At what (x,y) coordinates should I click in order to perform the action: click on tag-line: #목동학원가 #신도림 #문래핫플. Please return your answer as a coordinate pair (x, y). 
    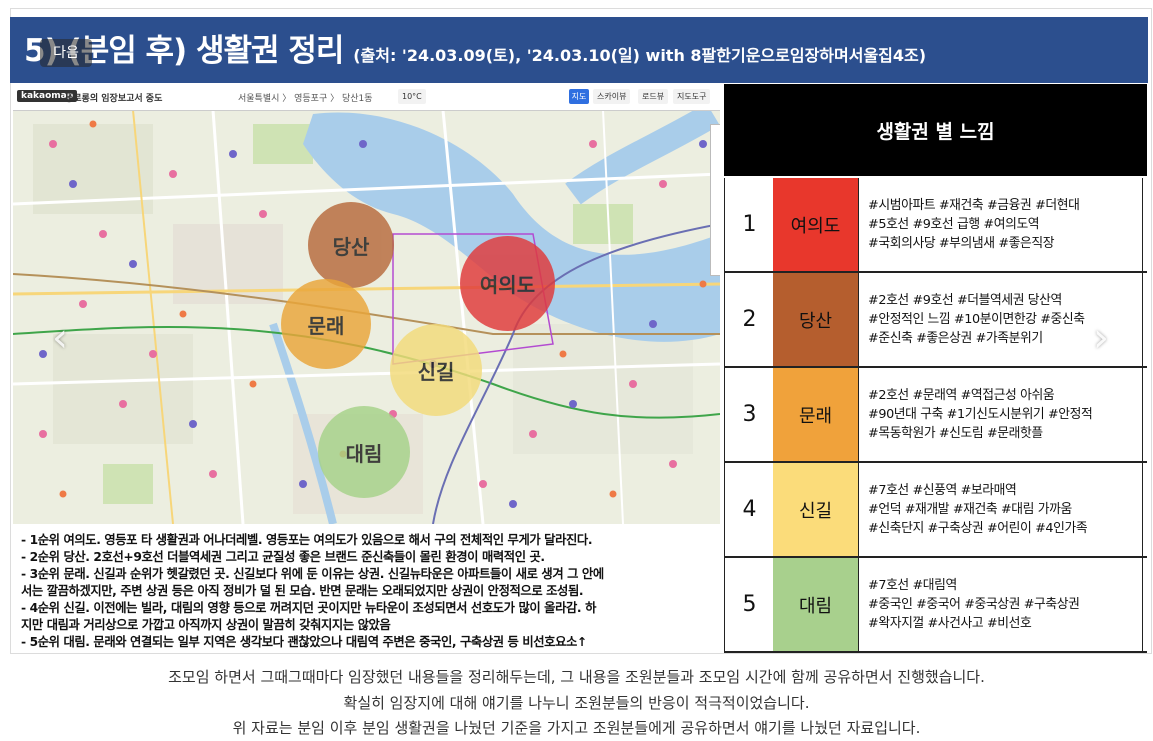
    Looking at the image, I should click on (955, 433).